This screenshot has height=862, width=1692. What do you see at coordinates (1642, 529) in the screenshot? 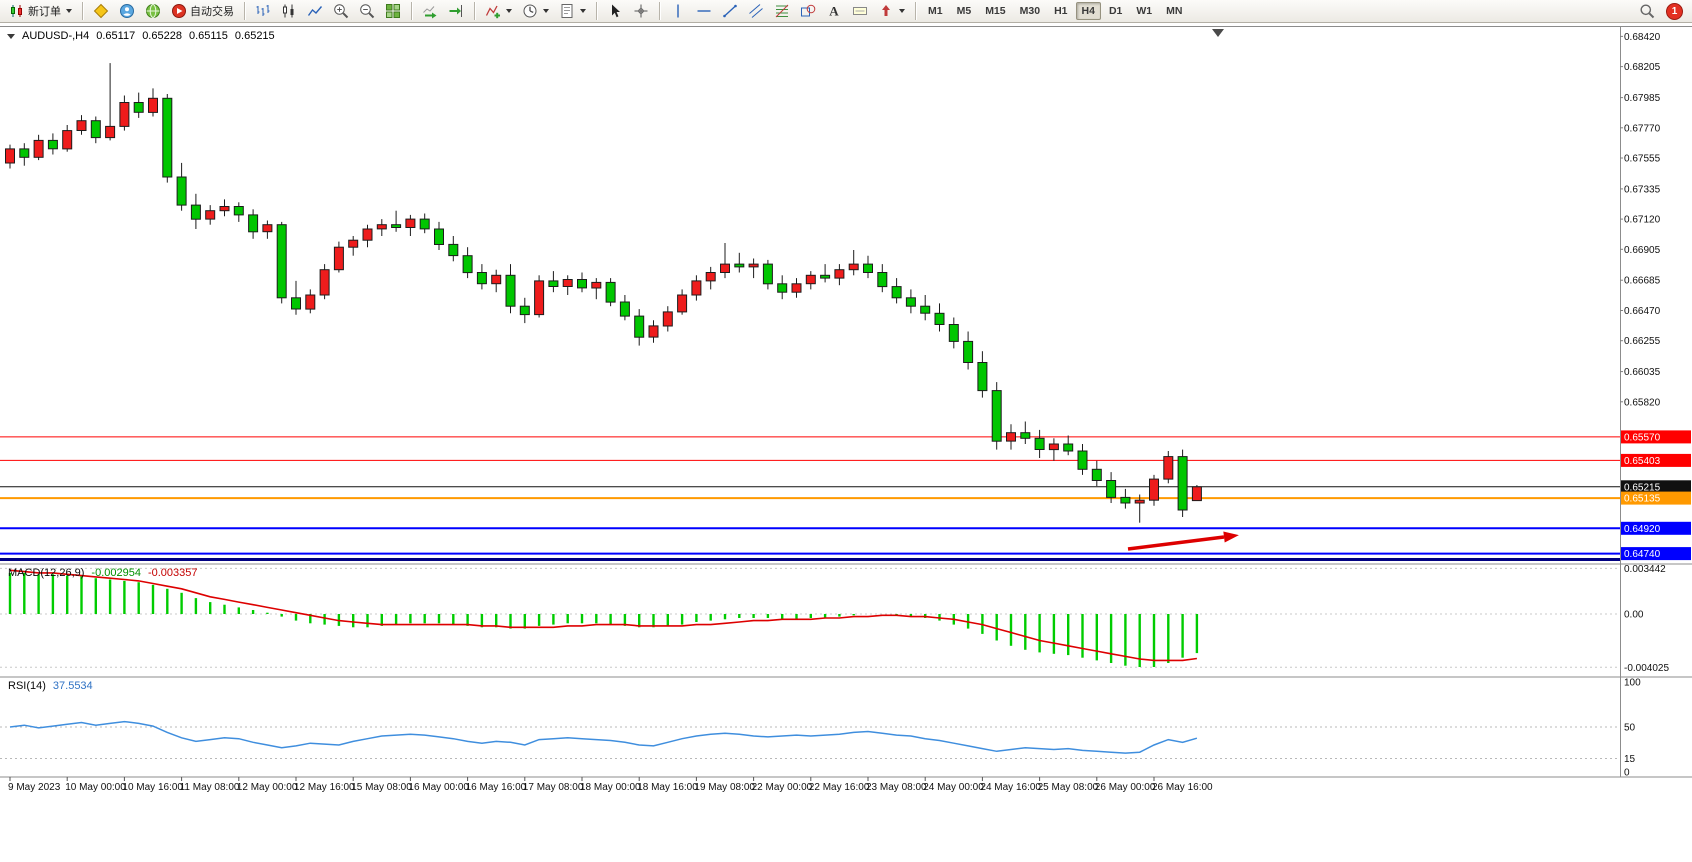
I see `price-level-badge-text: 0.64920` at bounding box center [1642, 529].